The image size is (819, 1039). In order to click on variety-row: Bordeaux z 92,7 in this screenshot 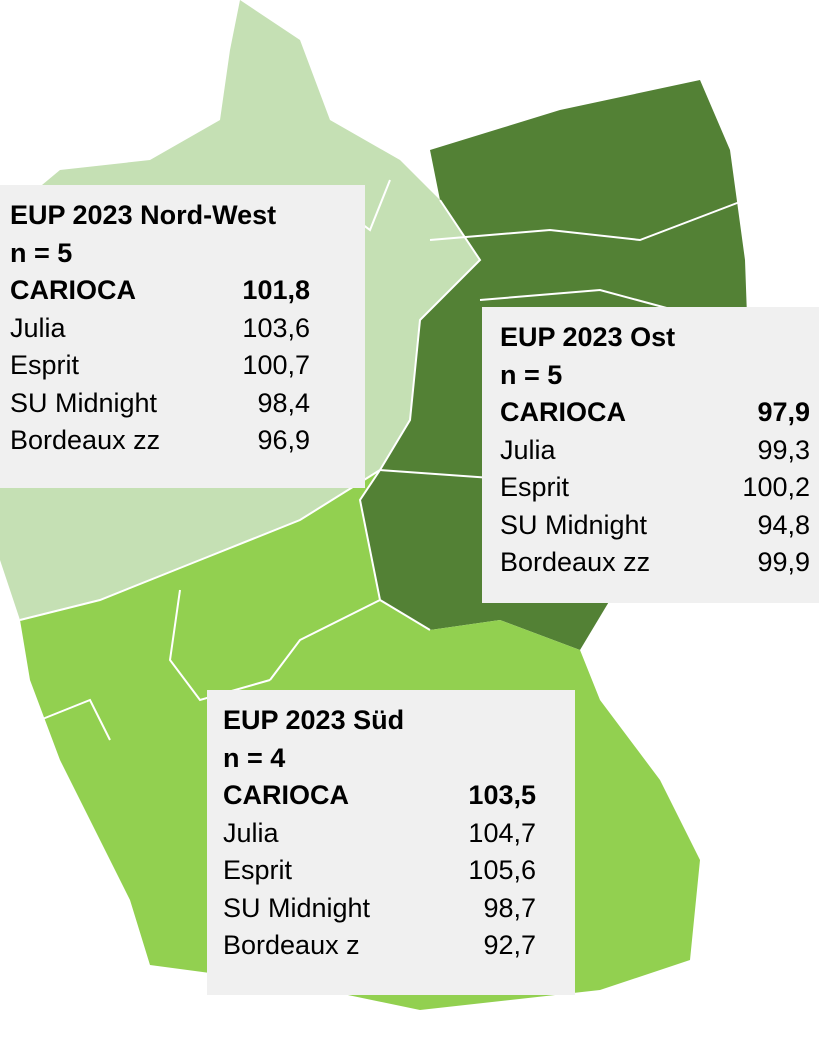, I will do `click(399, 946)`.